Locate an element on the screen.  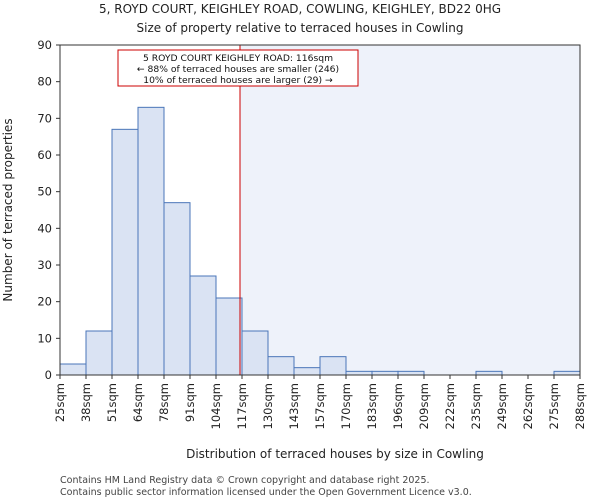
y-tick-label: 90 is located at coordinates (44, 45).